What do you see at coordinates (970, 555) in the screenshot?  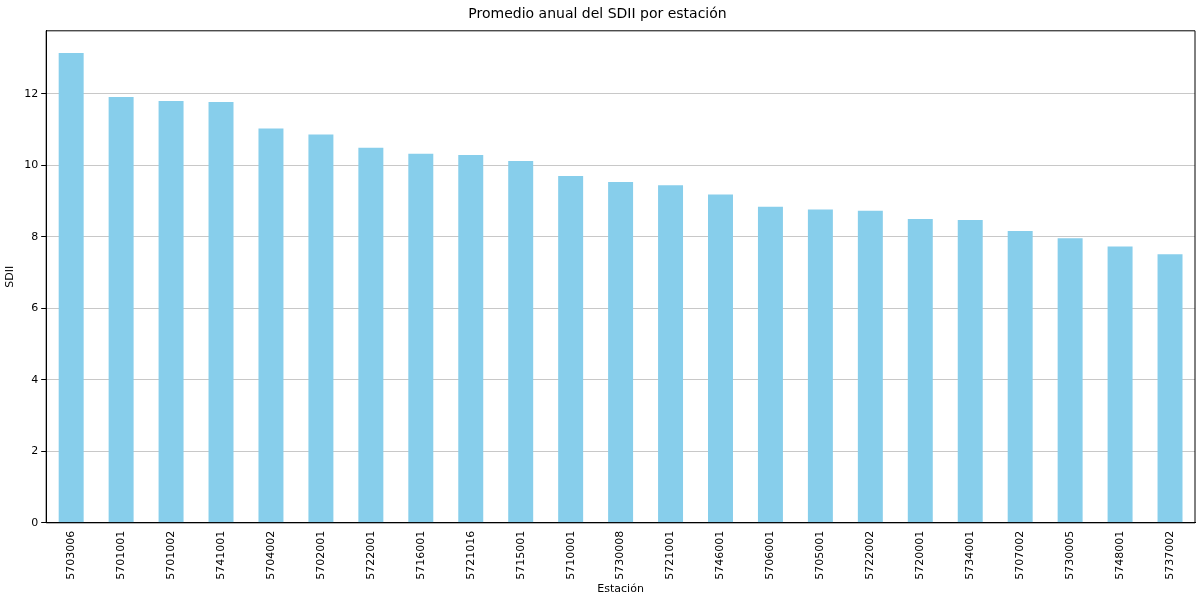 I see `x-tick-label: 5734001` at bounding box center [970, 555].